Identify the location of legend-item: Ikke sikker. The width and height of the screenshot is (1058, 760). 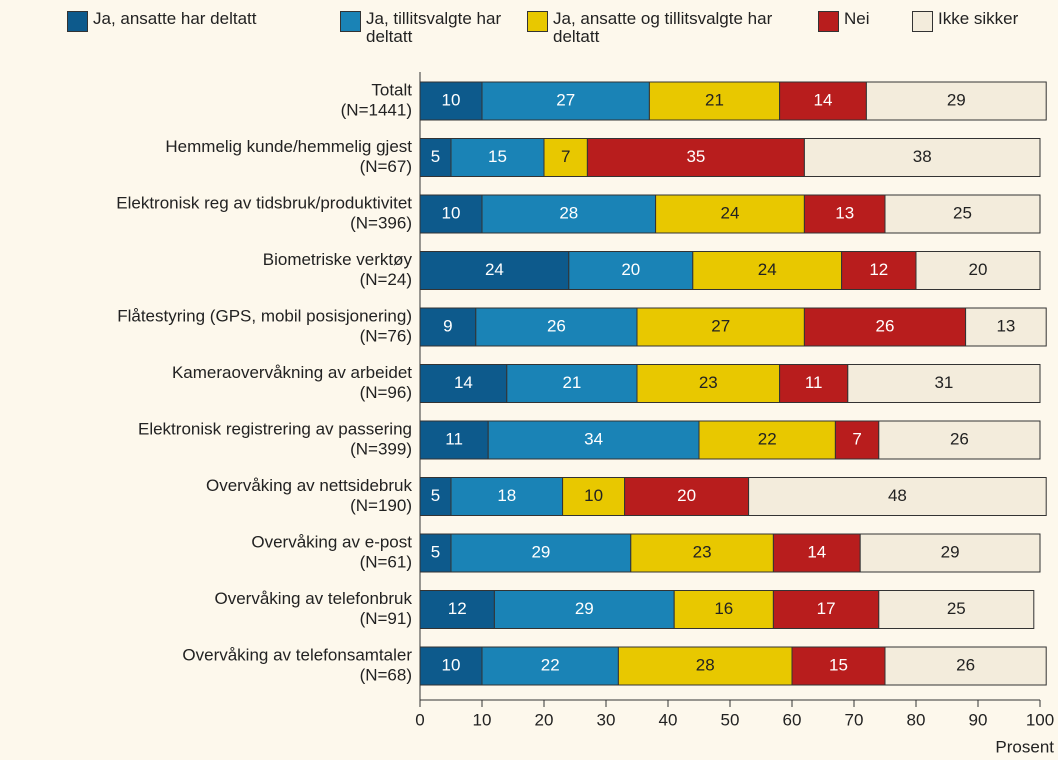
(982, 21).